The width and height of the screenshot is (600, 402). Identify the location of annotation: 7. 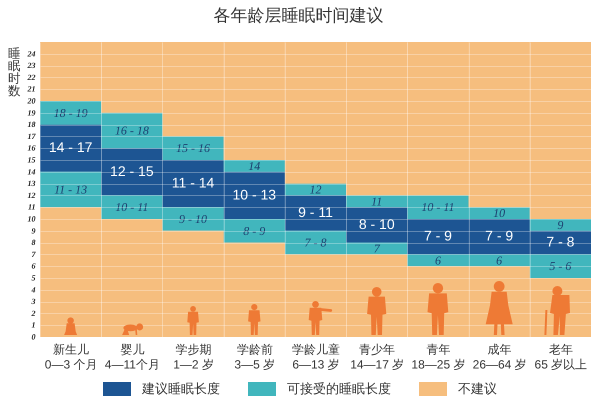
(377, 249).